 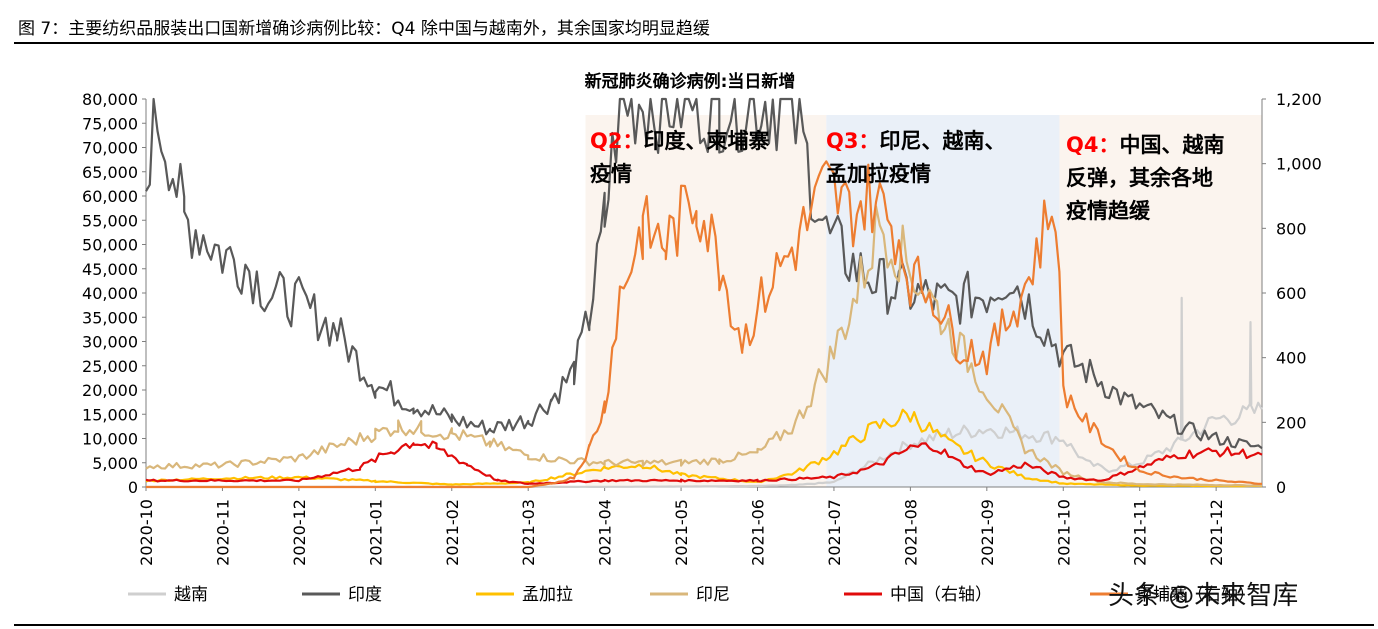 I want to click on left-tick-label: 25,000, so click(x=110, y=366).